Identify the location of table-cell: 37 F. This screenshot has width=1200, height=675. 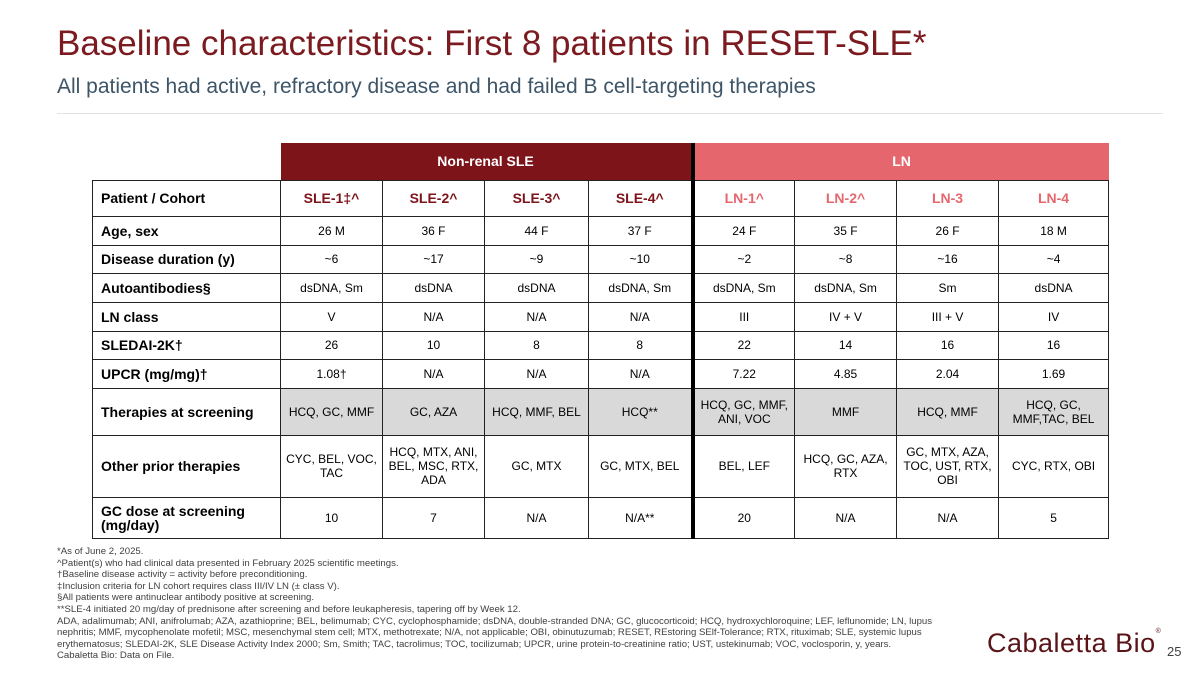
(640, 230).